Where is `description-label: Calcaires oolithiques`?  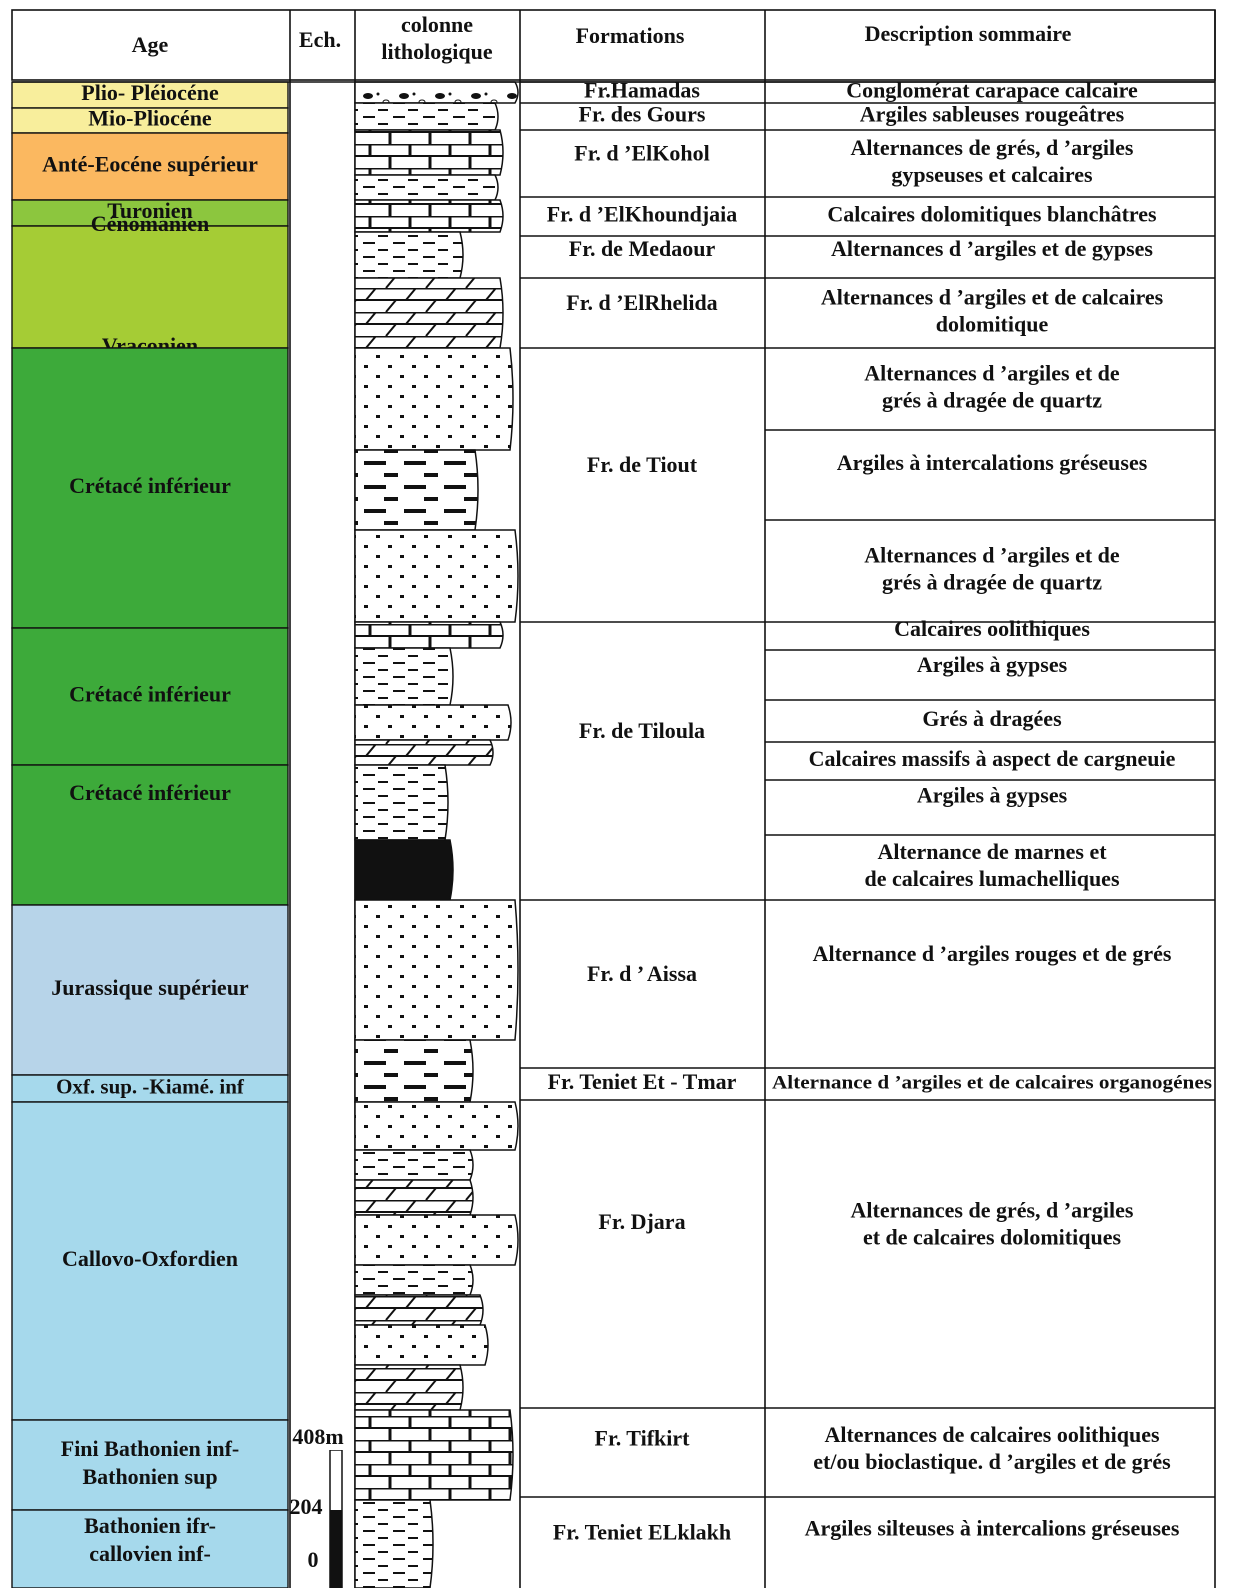
description-label: Calcaires oolithiques is located at coordinates (992, 628).